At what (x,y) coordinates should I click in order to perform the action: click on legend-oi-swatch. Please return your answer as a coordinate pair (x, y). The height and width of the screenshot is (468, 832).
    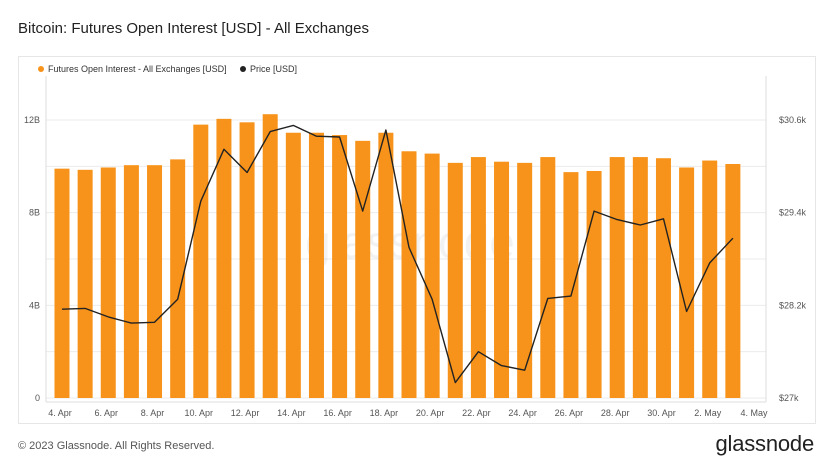
    Looking at the image, I should click on (41, 69).